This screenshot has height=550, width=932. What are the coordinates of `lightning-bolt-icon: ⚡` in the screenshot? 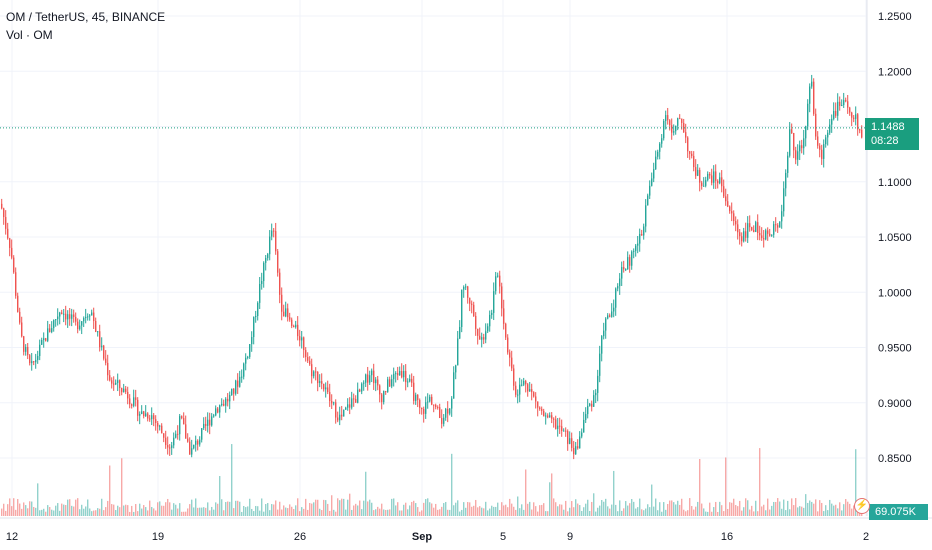 It's located at (862, 506).